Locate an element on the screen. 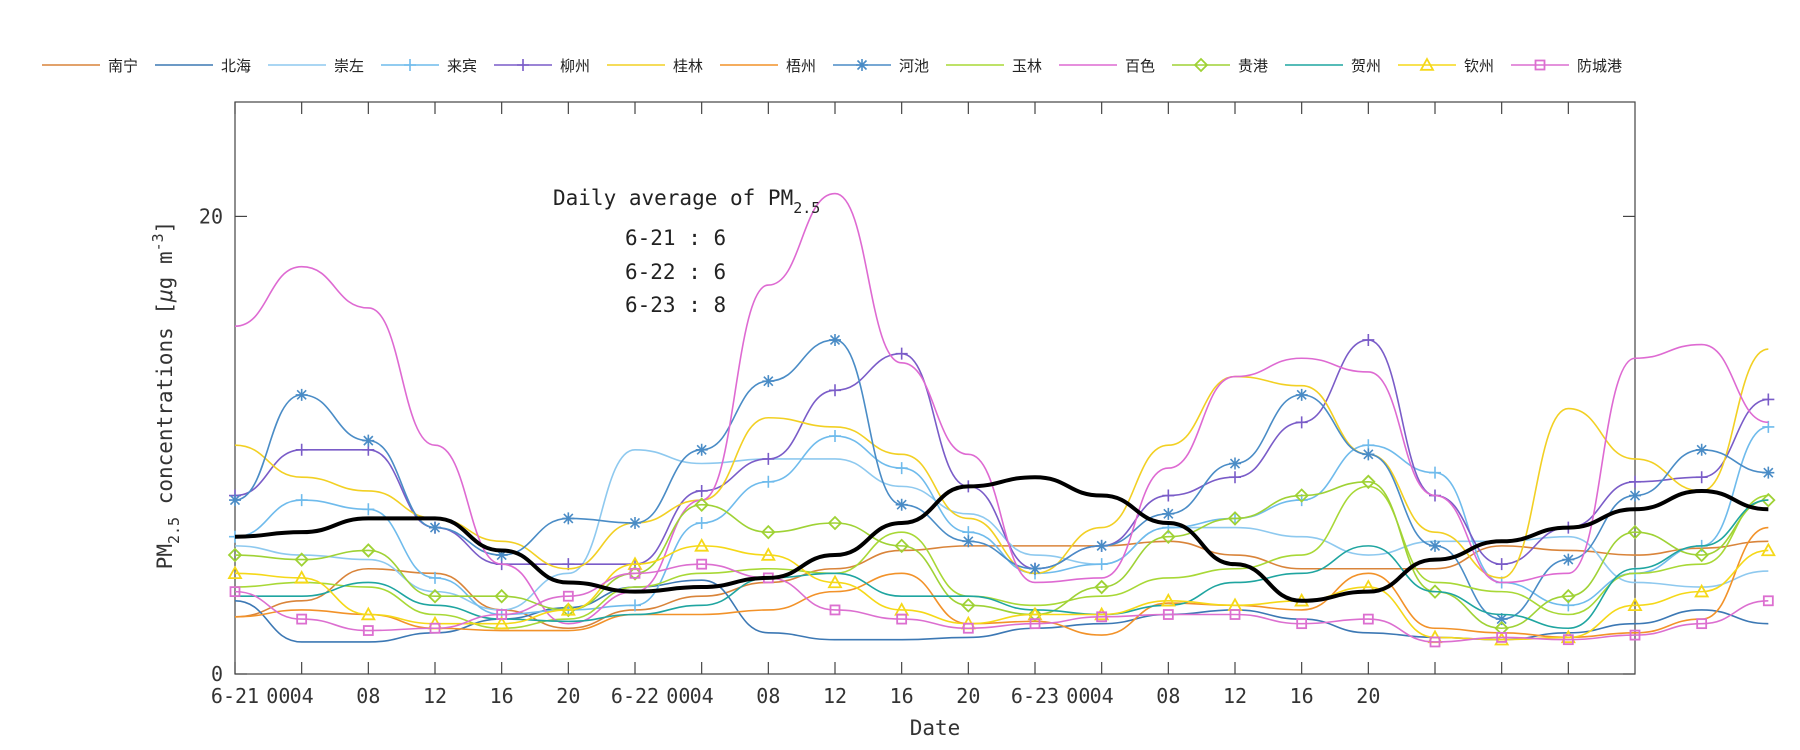 The width and height of the screenshot is (1800, 750). legend-label: 玉林 is located at coordinates (1027, 66).